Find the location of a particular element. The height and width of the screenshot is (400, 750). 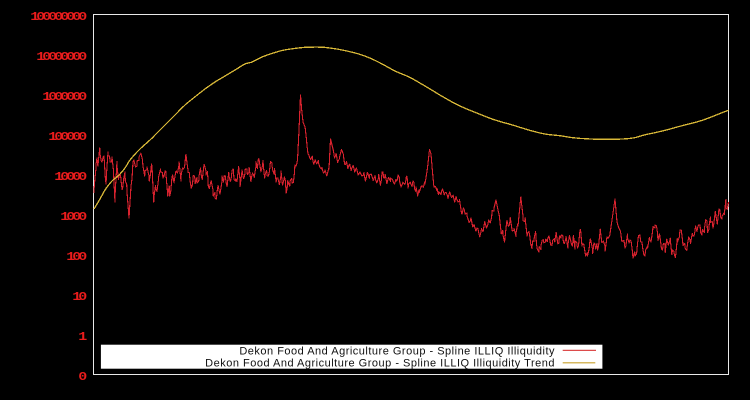

svg-text: 10000 is located at coordinates (70, 177).